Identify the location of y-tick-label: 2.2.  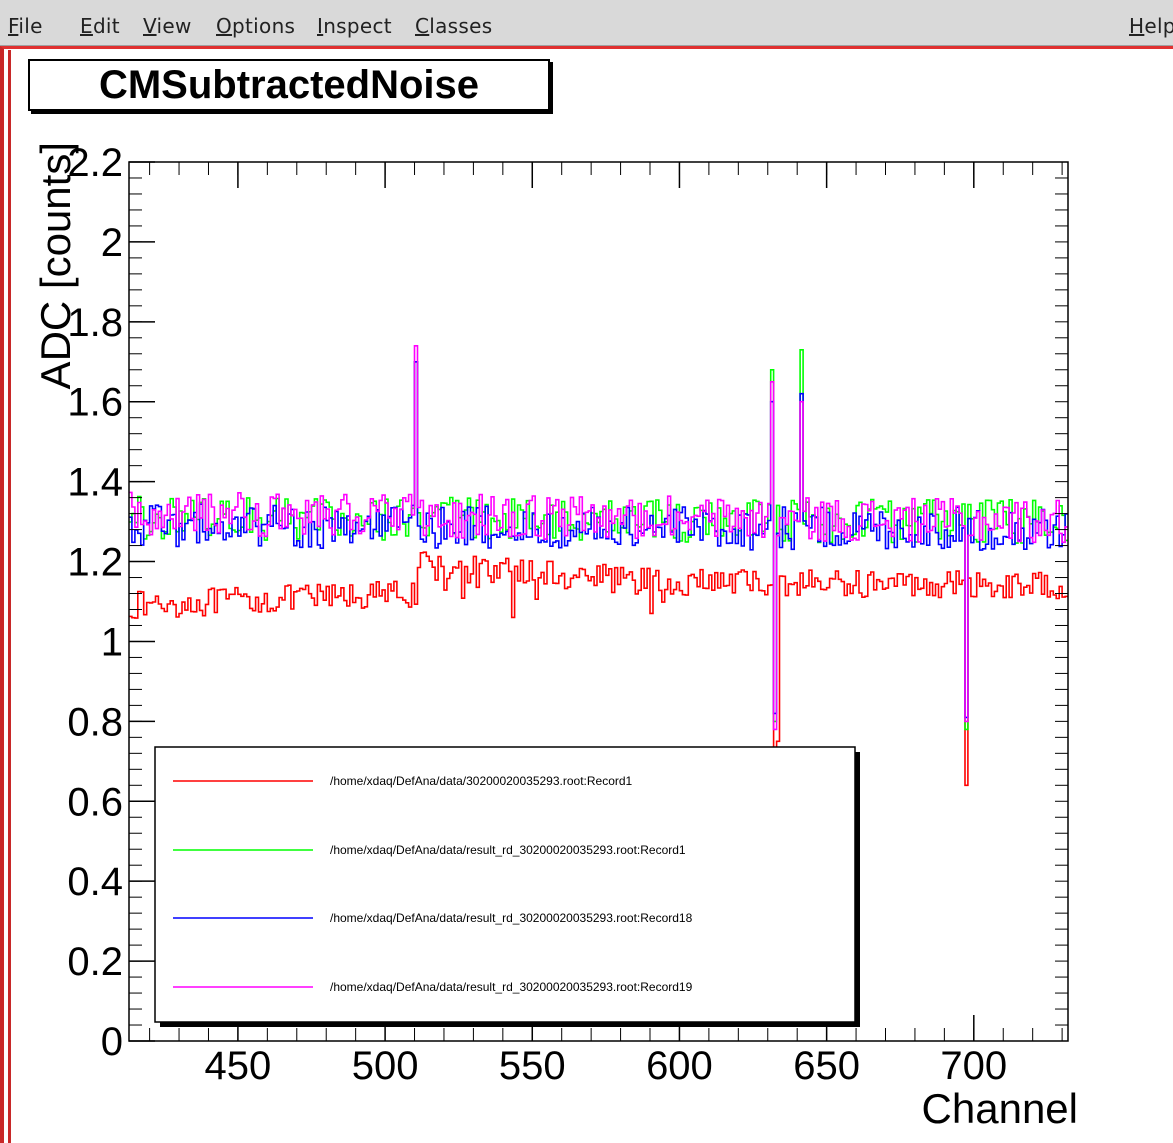
(95, 163).